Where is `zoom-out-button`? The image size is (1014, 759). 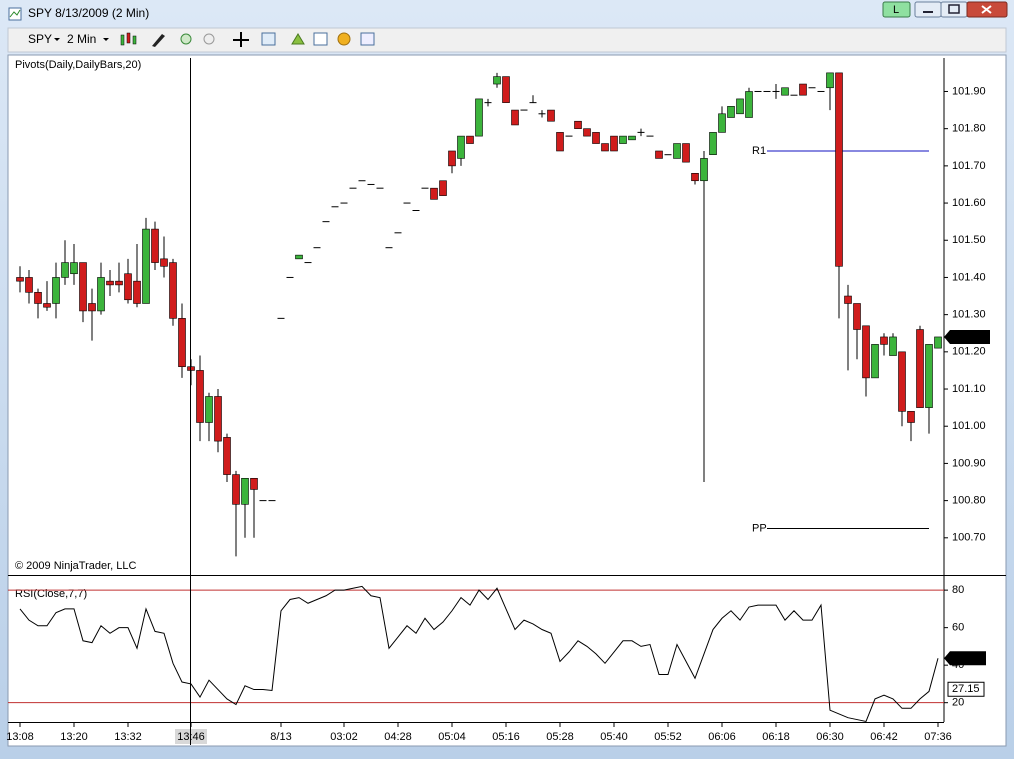
zoom-out-button is located at coordinates (209, 39).